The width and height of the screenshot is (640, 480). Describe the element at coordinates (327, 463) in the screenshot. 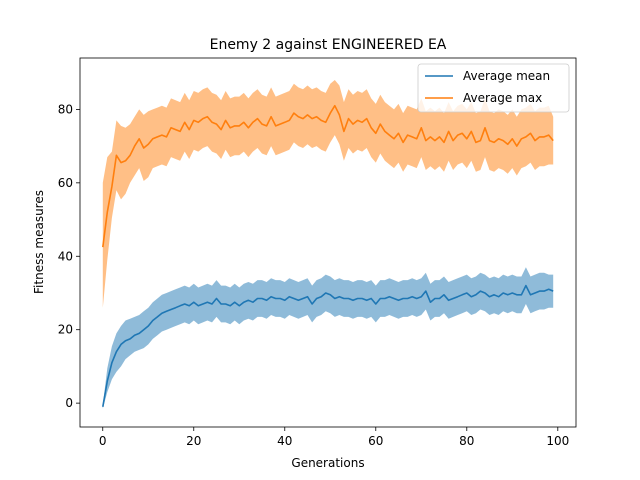

I see `x-axis-label: Generations` at that location.